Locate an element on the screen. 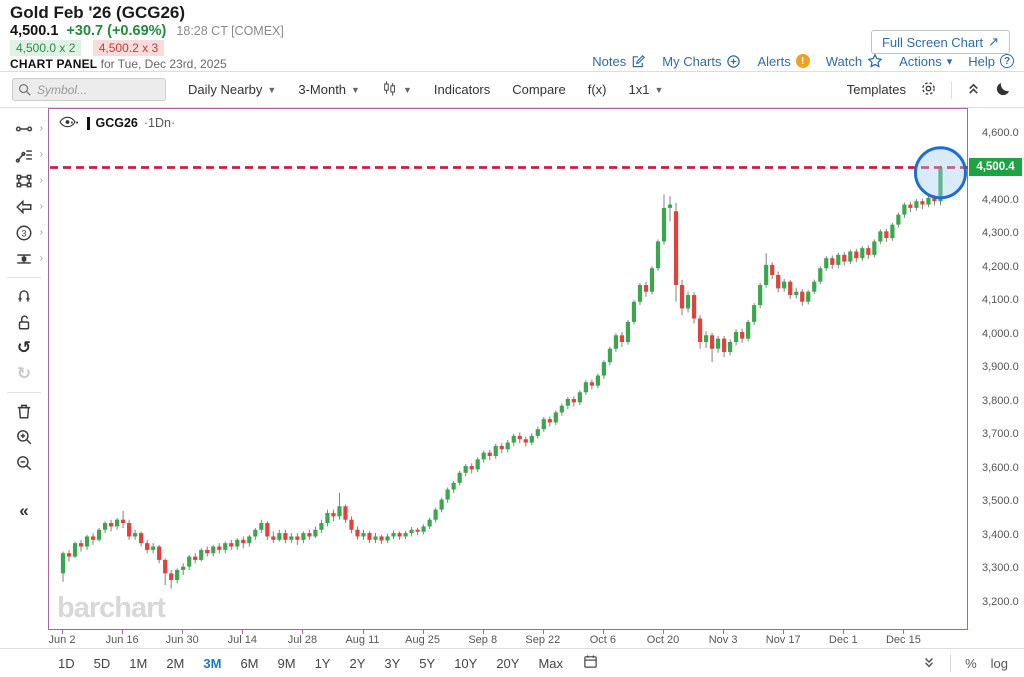 Image resolution: width=1024 pixels, height=677 pixels. magnet-tool is located at coordinates (24, 296).